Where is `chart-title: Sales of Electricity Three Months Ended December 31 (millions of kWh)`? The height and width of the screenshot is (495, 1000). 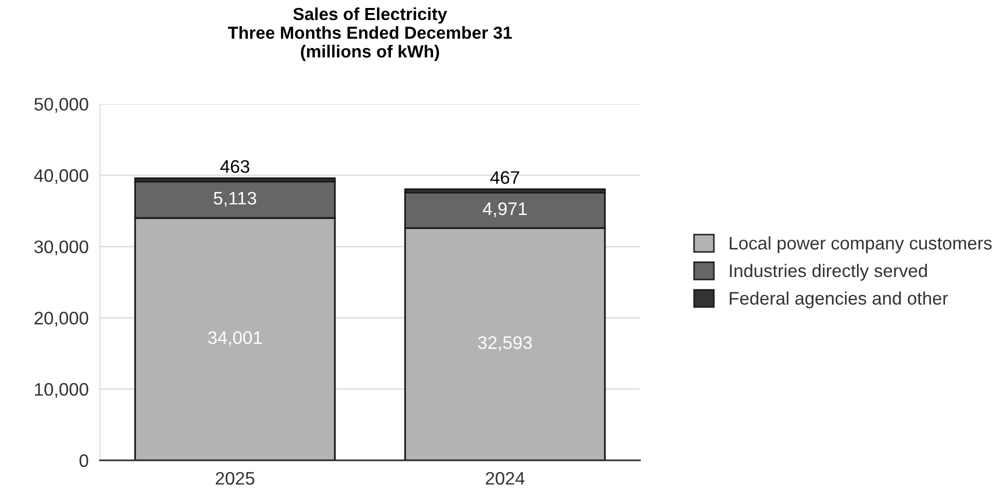 chart-title: Sales of Electricity Three Months Ended December 31 (millions of kWh) is located at coordinates (370, 34).